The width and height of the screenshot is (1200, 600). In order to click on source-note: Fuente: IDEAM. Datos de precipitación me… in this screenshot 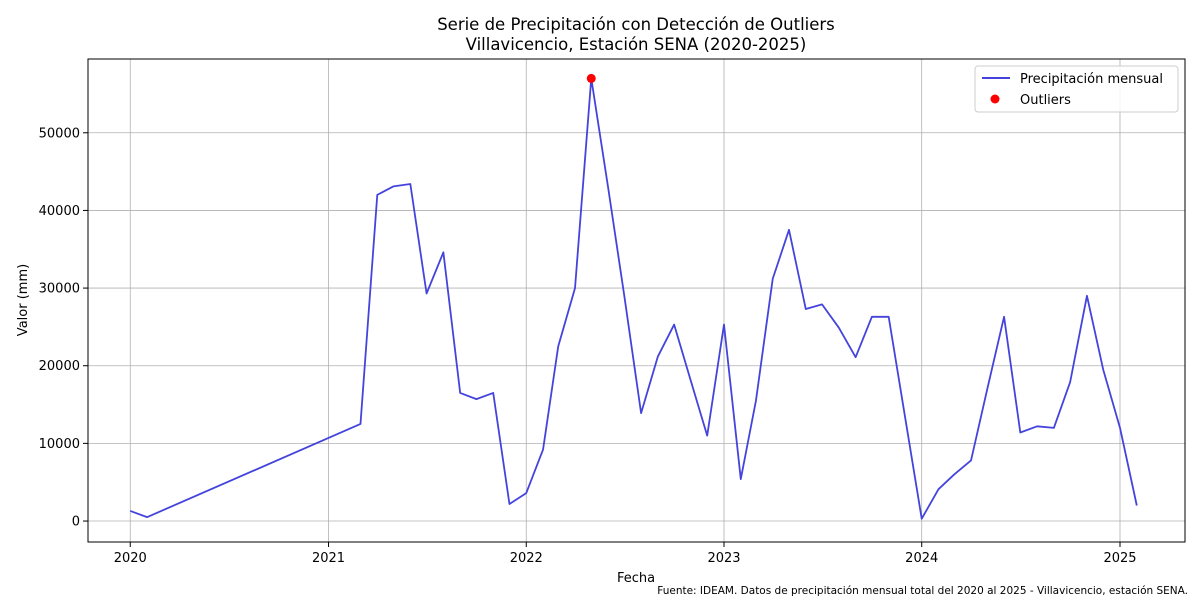, I will do `click(922, 591)`.